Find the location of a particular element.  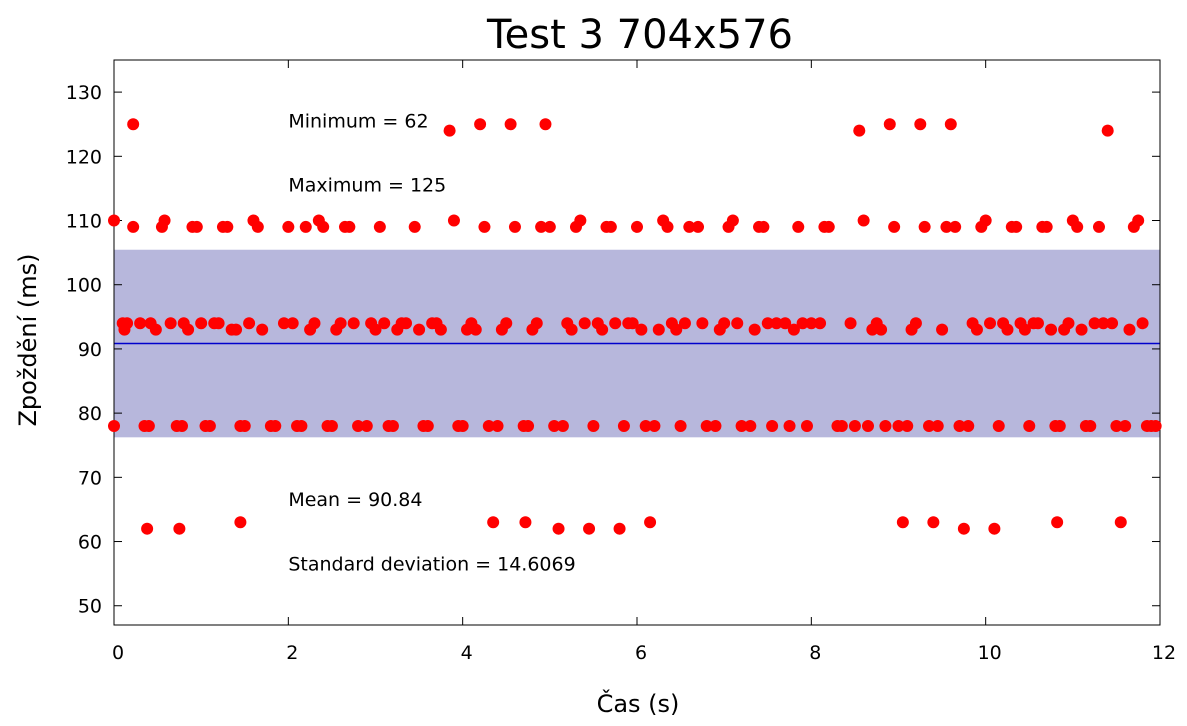

x-tick-label: 6 is located at coordinates (641, 653).